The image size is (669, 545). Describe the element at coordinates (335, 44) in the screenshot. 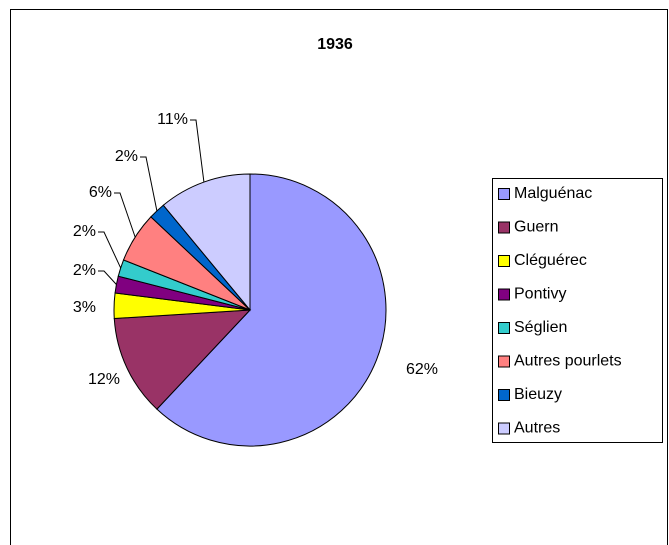

I see `chart-title: 1936` at that location.